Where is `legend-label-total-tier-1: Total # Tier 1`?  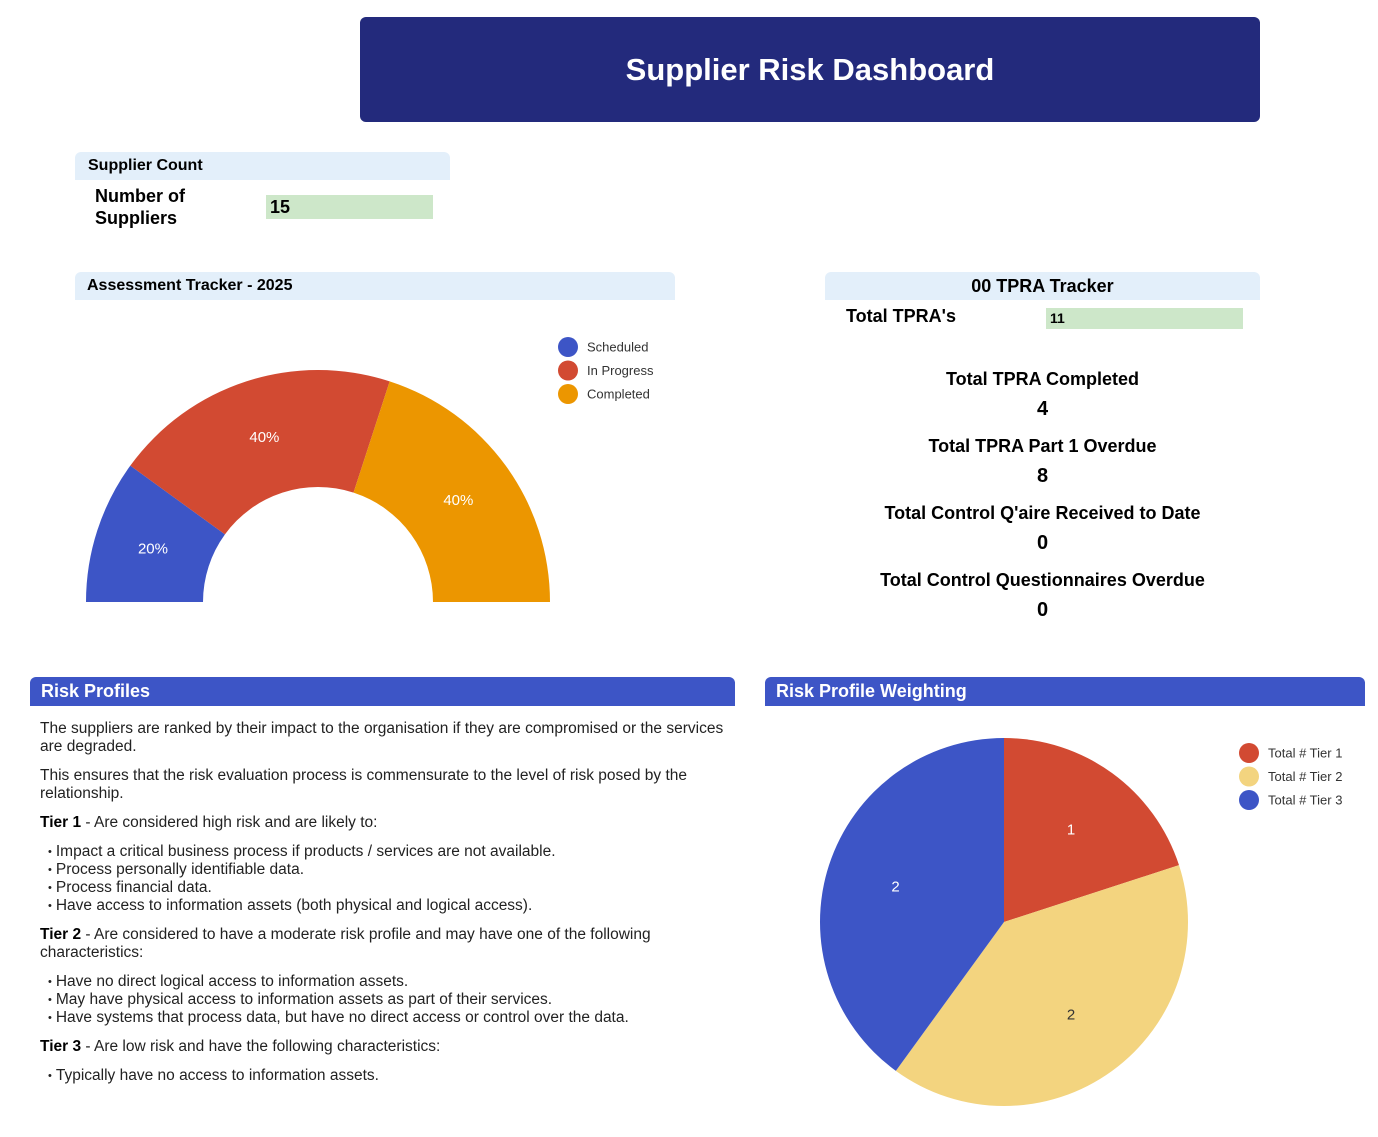
legend-label-total-tier-1: Total # Tier 1 is located at coordinates (1305, 753).